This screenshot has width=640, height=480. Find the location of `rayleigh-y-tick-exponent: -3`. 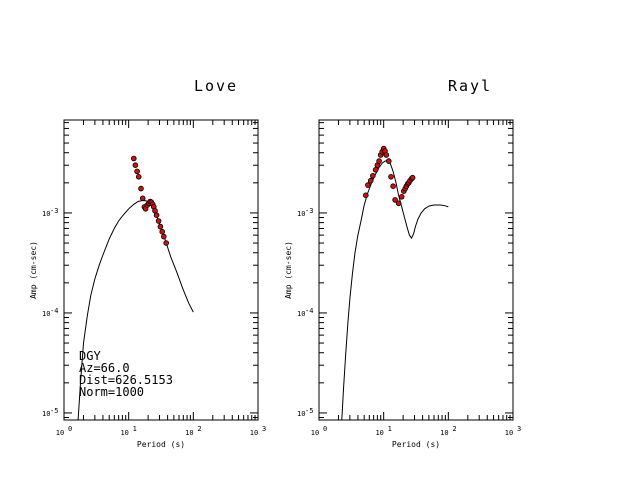

rayleigh-y-tick-exponent: -3 is located at coordinates (309, 211).